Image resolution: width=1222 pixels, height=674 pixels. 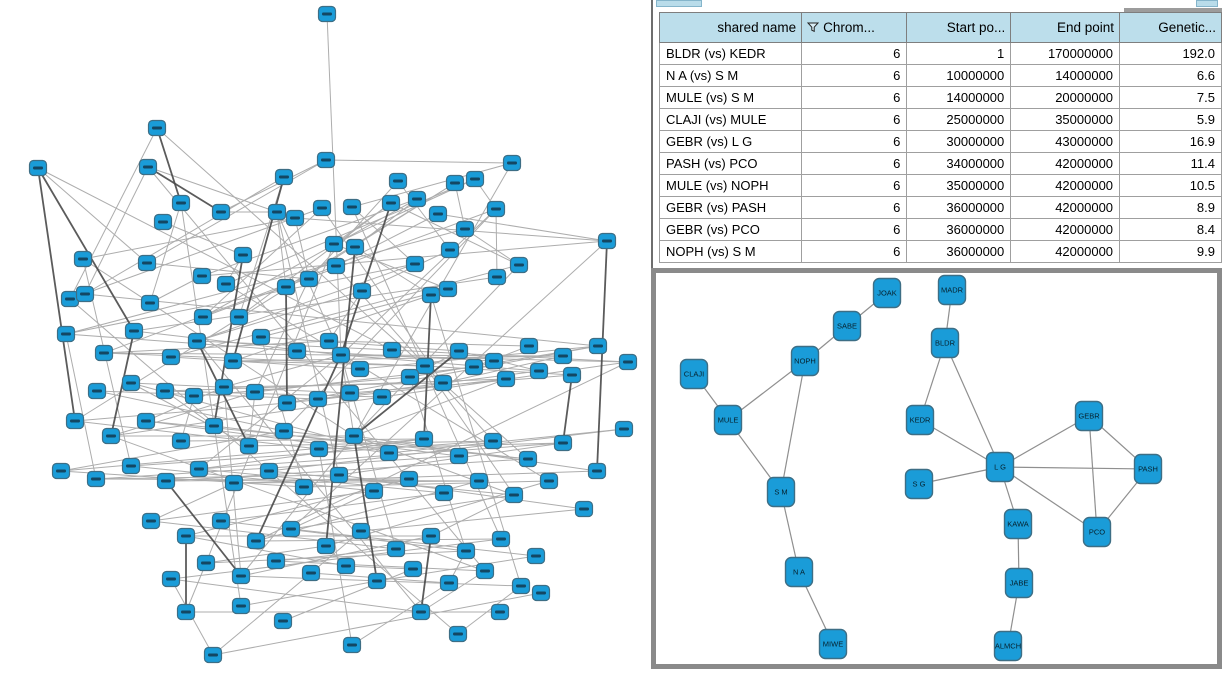 I want to click on node-JABE: JABE, so click(x=1019, y=583).